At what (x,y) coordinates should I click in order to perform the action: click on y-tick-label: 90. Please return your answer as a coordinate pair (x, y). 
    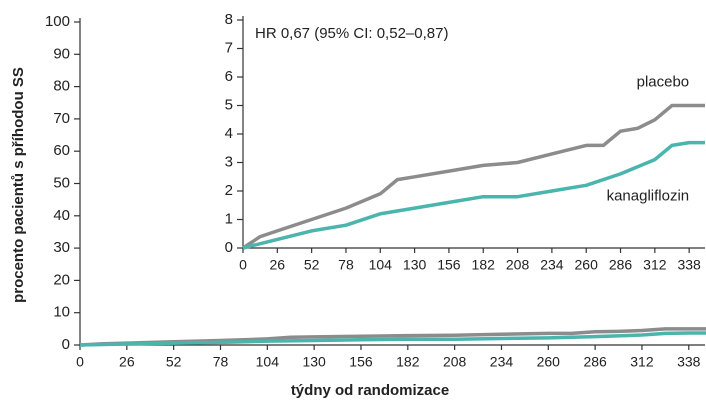
    Looking at the image, I should click on (61, 53).